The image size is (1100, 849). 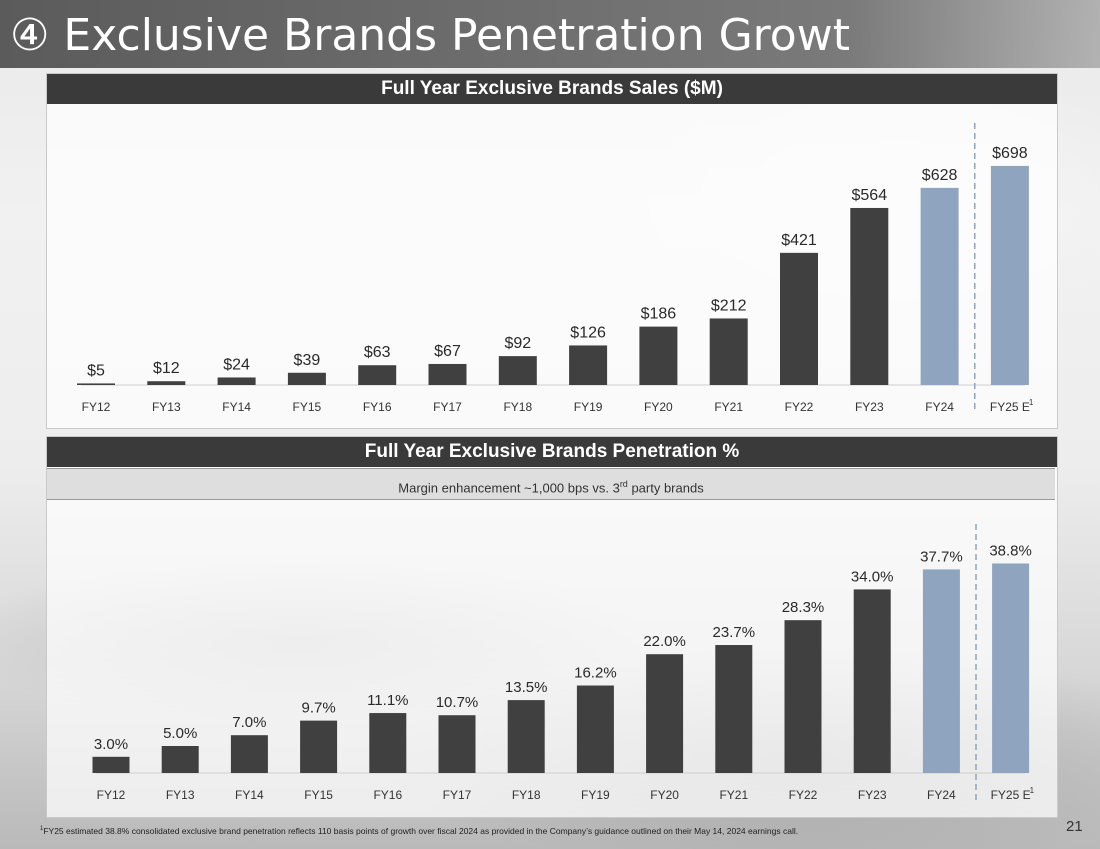 What do you see at coordinates (509, 488) in the screenshot?
I see `note-text: Margin enhancement ~1,000 bps vs. 3` at bounding box center [509, 488].